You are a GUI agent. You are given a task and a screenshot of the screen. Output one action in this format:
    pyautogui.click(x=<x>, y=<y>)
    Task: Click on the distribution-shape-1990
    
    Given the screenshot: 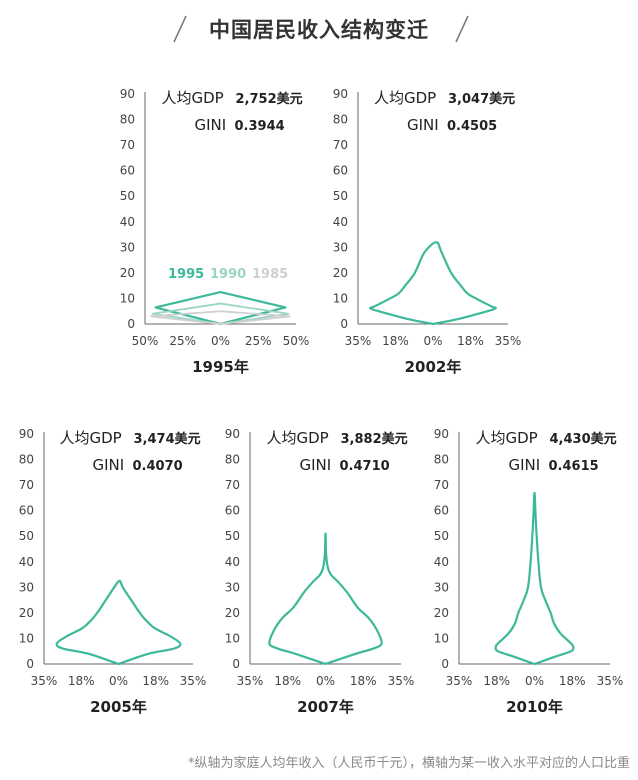 What is the action you would take?
    pyautogui.click(x=220, y=313)
    